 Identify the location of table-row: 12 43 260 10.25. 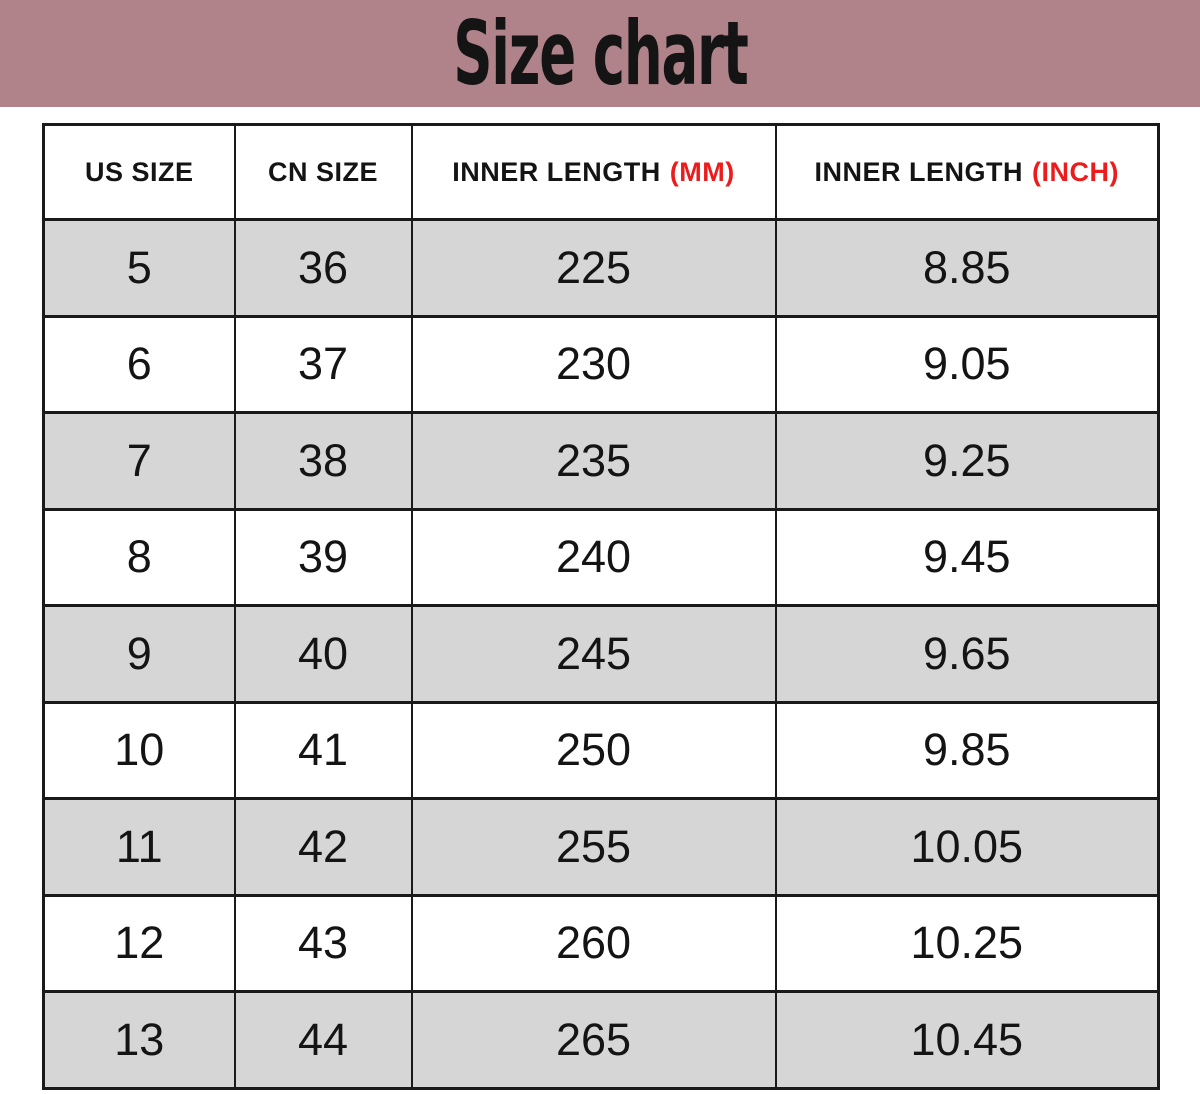
(601, 943).